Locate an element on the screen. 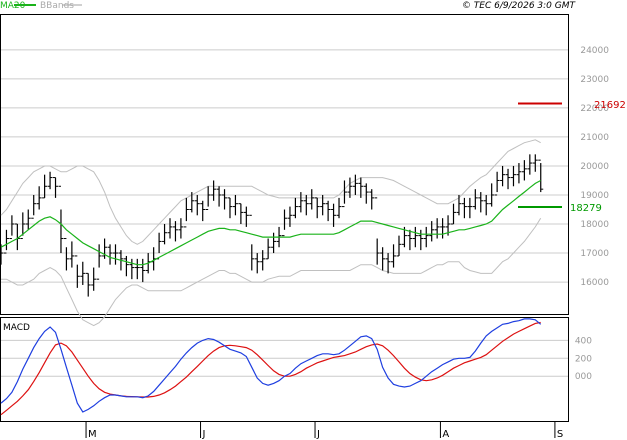 This screenshot has width=627, height=440. price-y-tick-label: 19000 is located at coordinates (594, 196).